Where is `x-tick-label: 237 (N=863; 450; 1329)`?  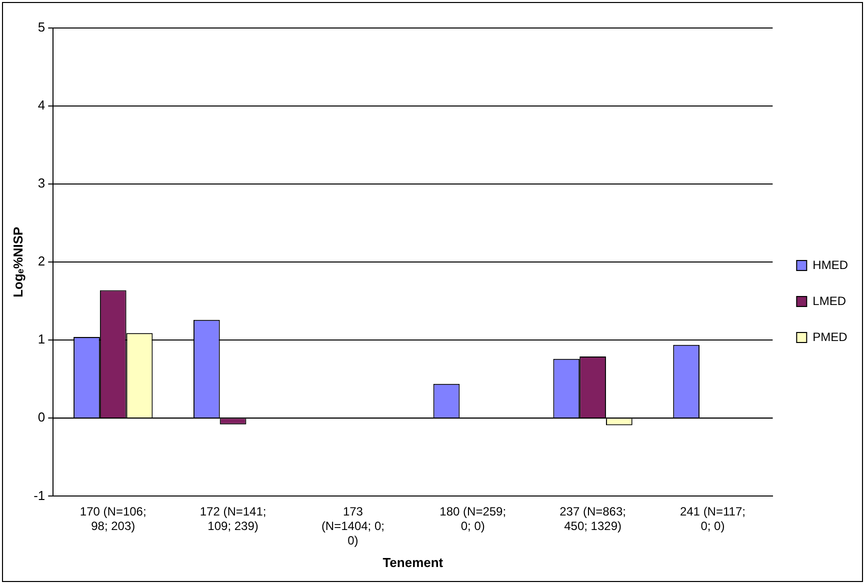
x-tick-label: 237 (N=863; 450; 1329) is located at coordinates (593, 519).